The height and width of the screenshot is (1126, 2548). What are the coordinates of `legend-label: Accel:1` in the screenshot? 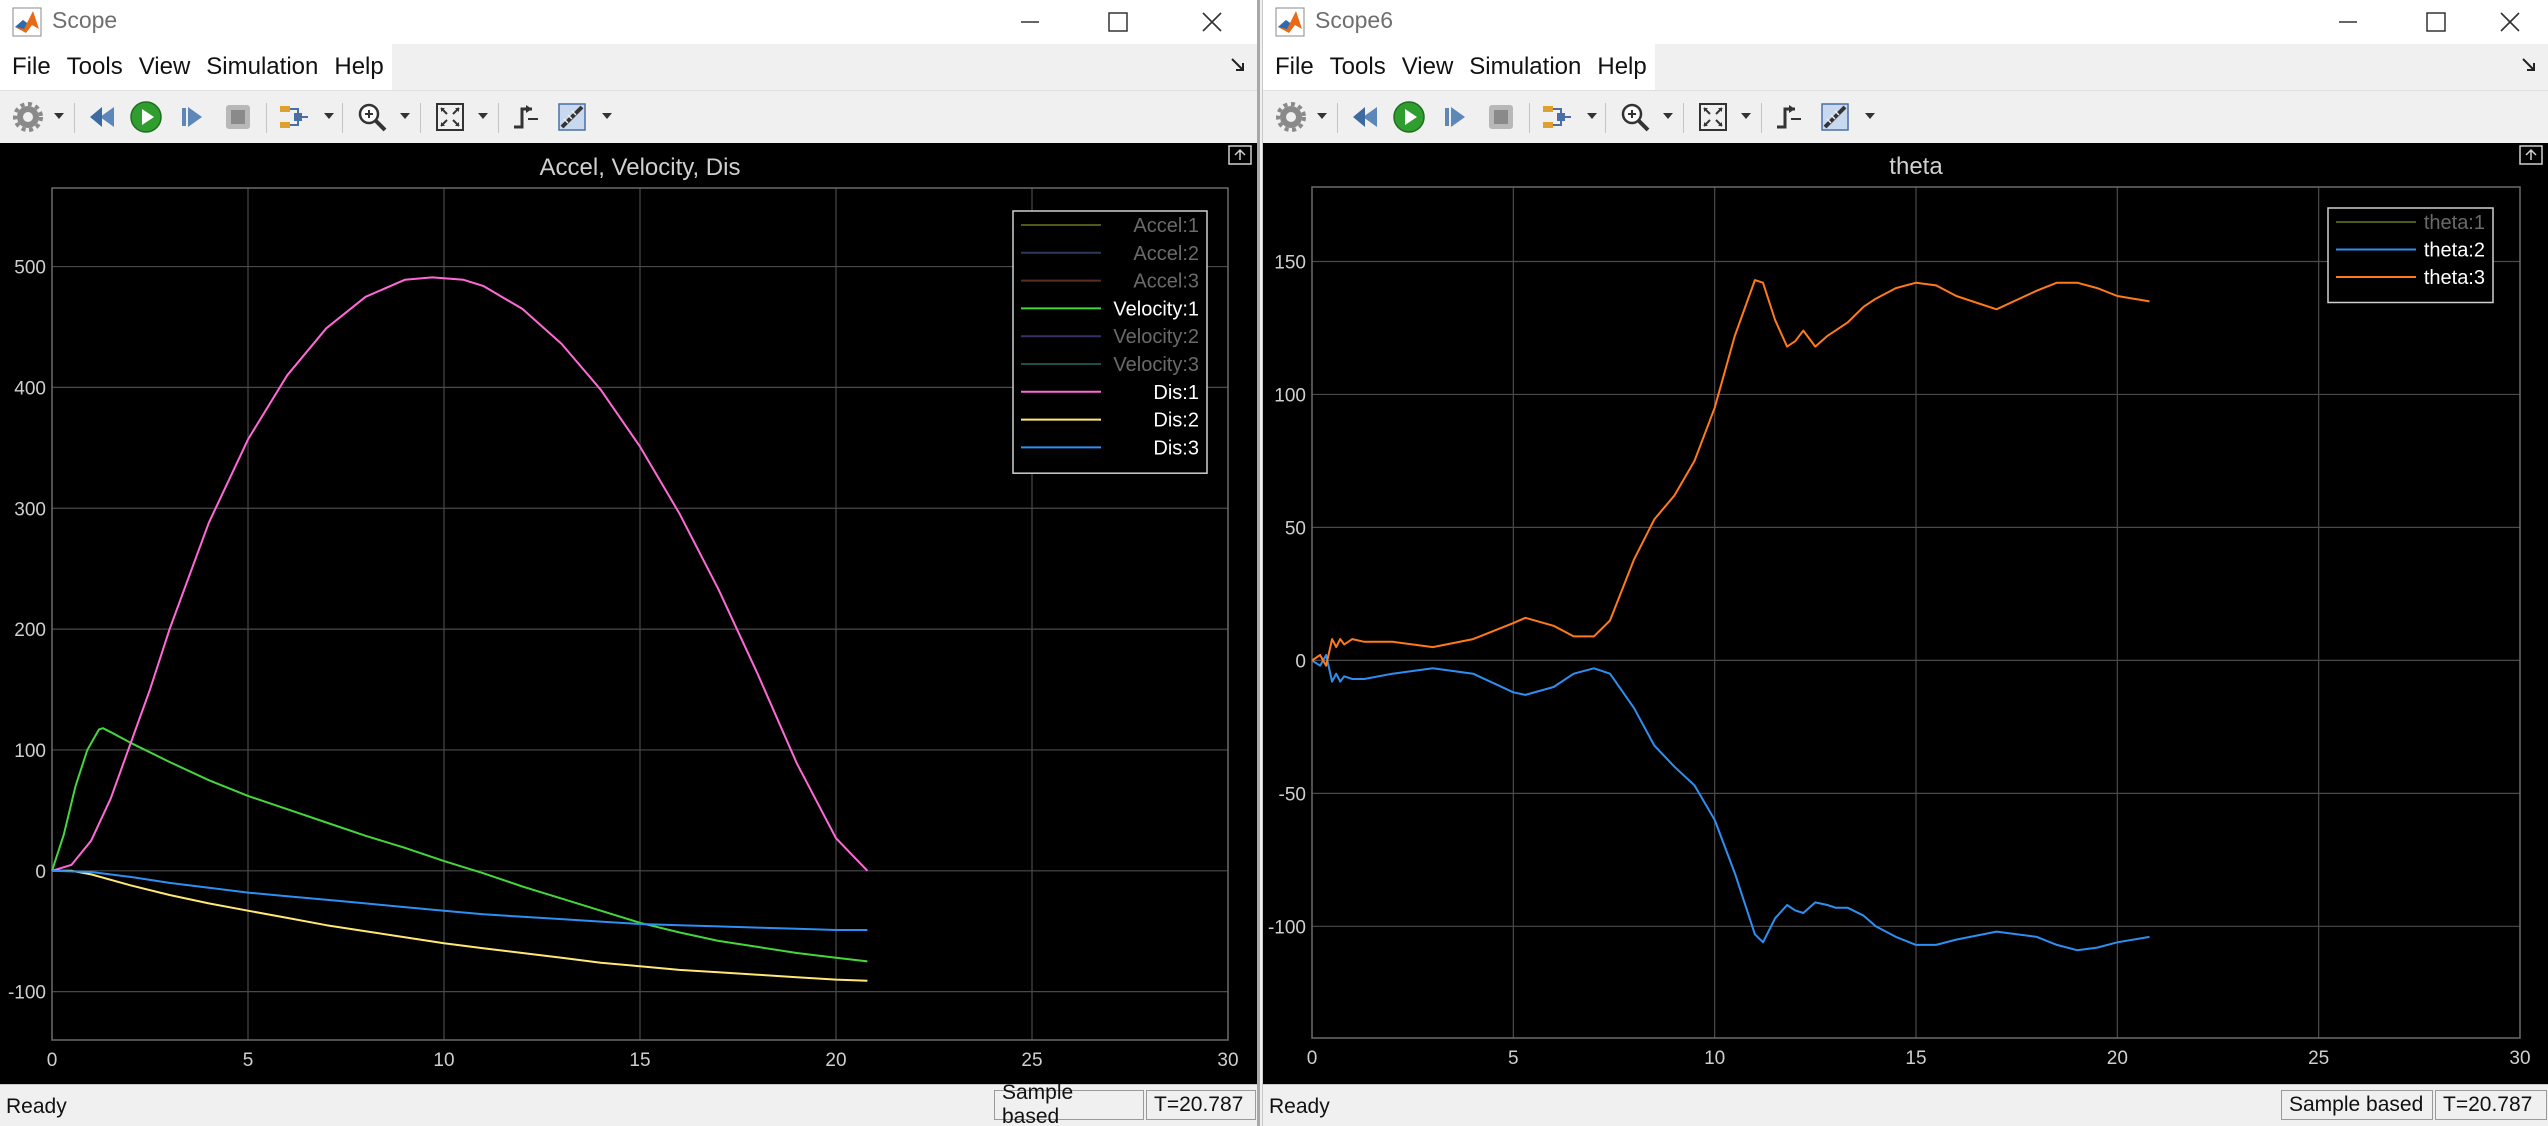 It's located at (1166, 226).